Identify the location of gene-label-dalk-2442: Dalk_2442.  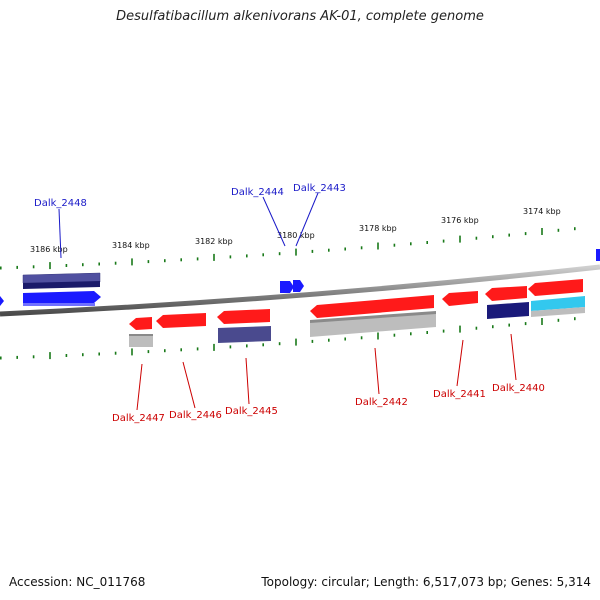
(381, 402).